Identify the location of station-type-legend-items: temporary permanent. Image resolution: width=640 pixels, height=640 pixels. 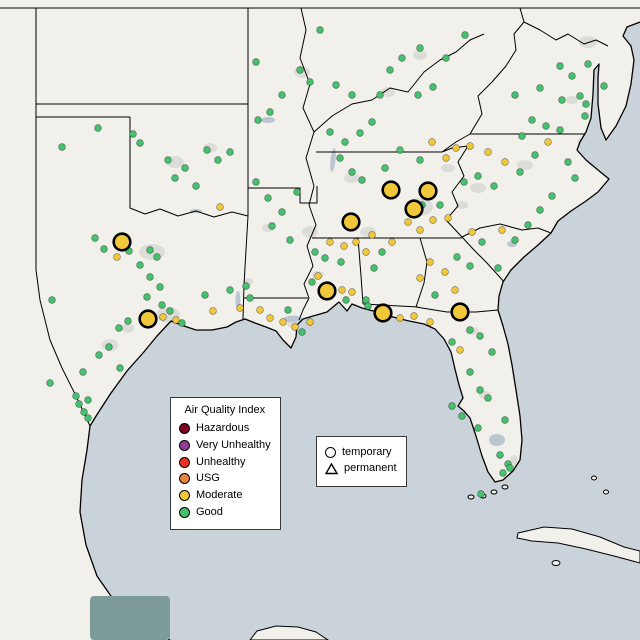
(361, 461).